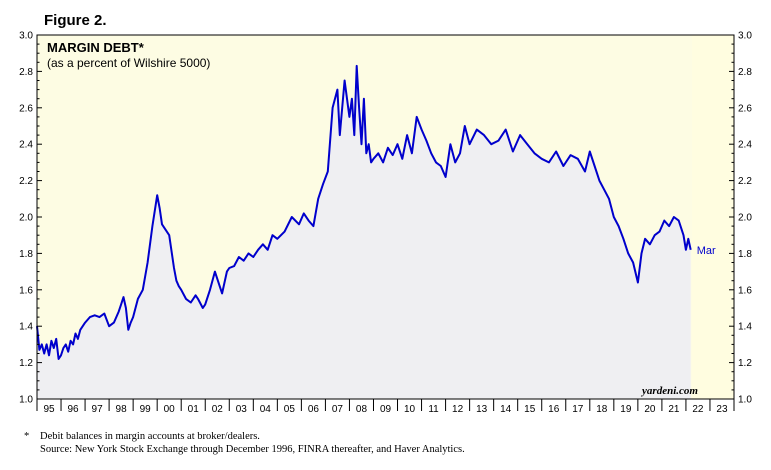 The width and height of the screenshot is (771, 470). What do you see at coordinates (26, 72) in the screenshot?
I see `y-tick-label-left: 2.8` at bounding box center [26, 72].